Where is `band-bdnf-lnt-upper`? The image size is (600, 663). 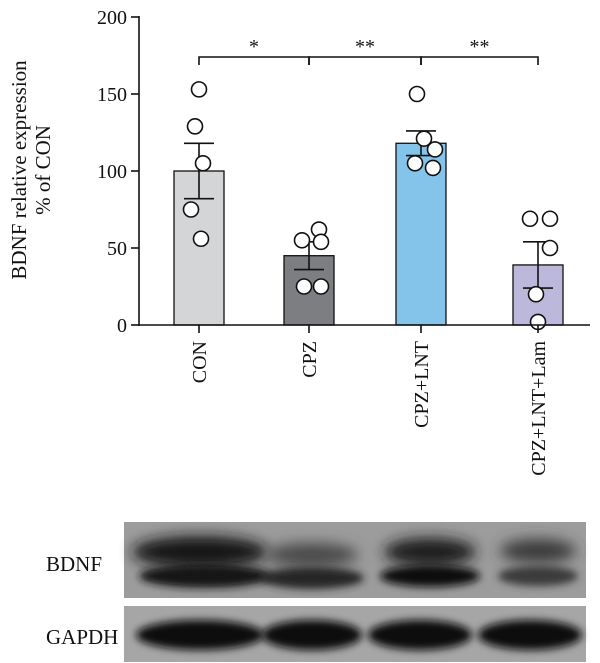
band-bdnf-lnt-upper is located at coordinates (430, 552).